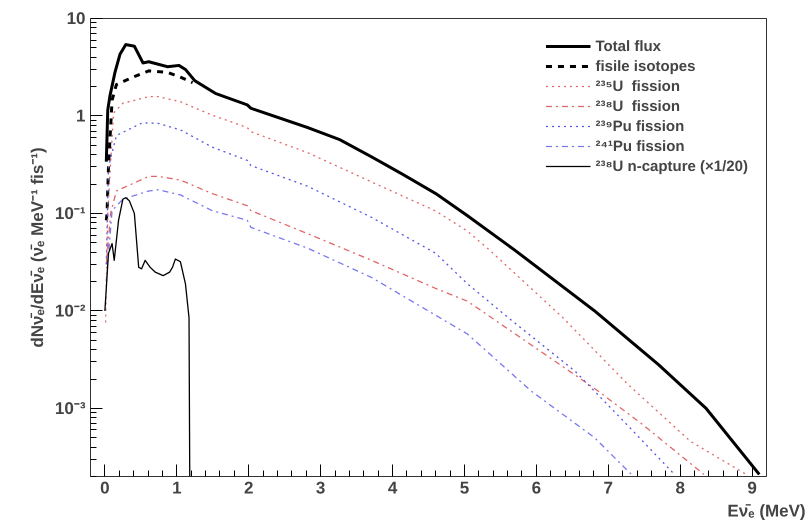 This screenshot has height=531, width=806. I want to click on legend-label: Total flux, so click(628, 46).